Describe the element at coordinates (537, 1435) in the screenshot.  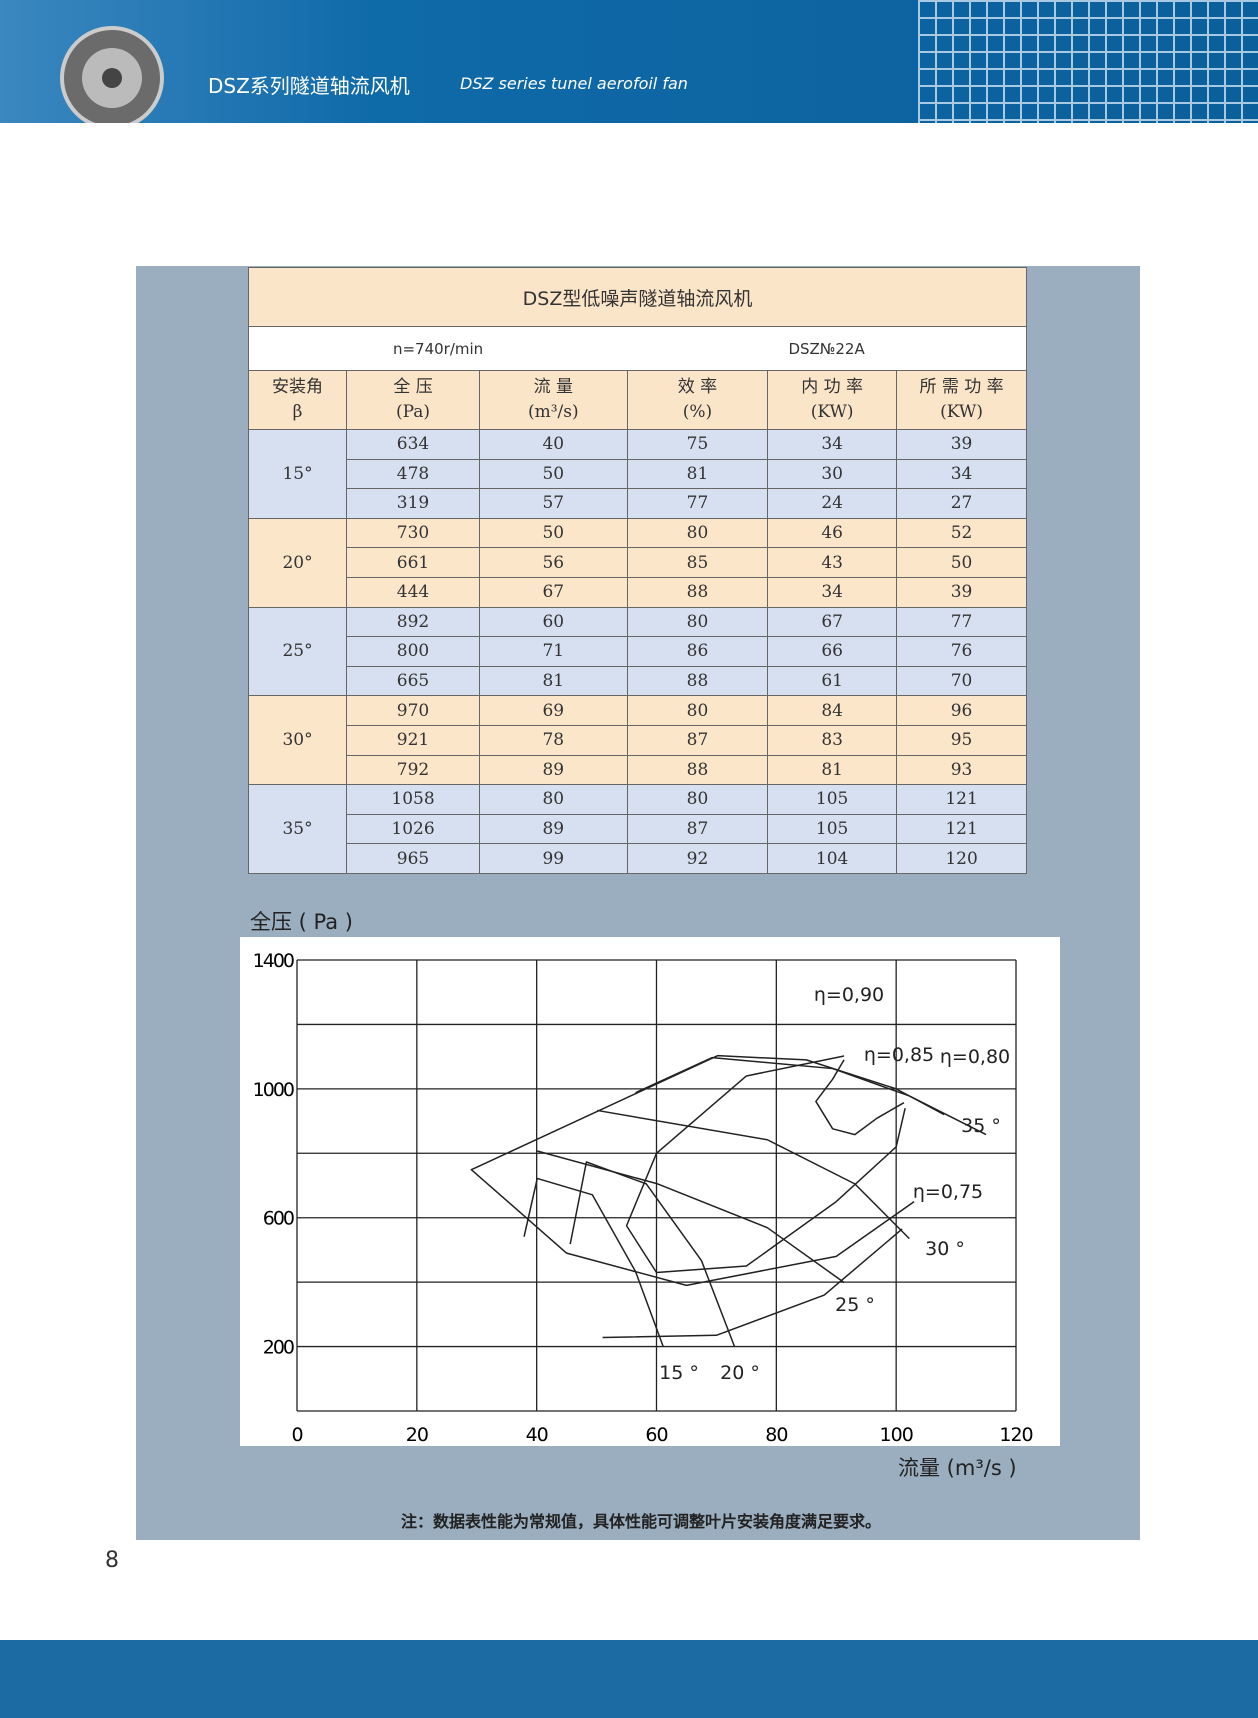
I see `x-tick-label: 40` at that location.